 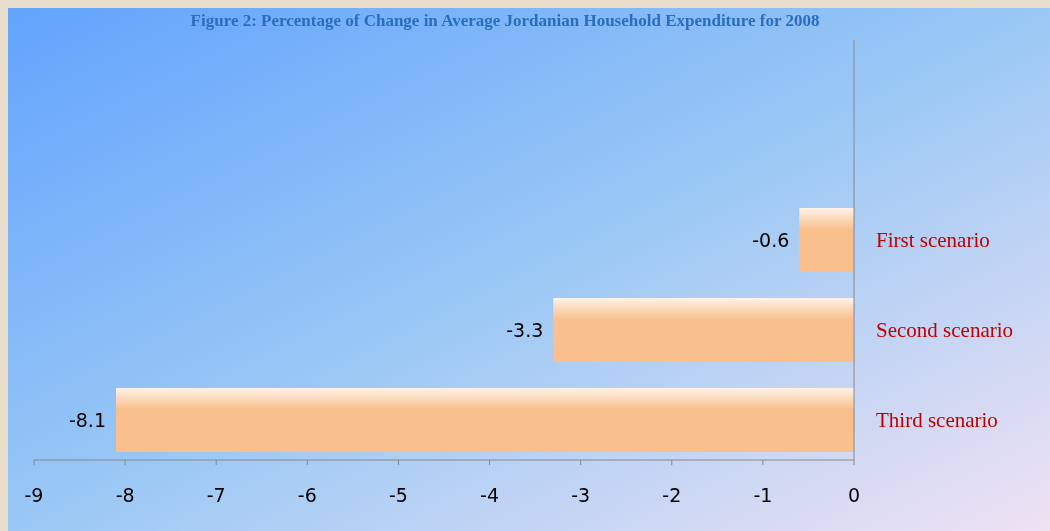 What do you see at coordinates (505, 20) in the screenshot?
I see `chart-title: Figure 2: Percentage of Change in Average Jordanian Household Expenditure for 2008` at bounding box center [505, 20].